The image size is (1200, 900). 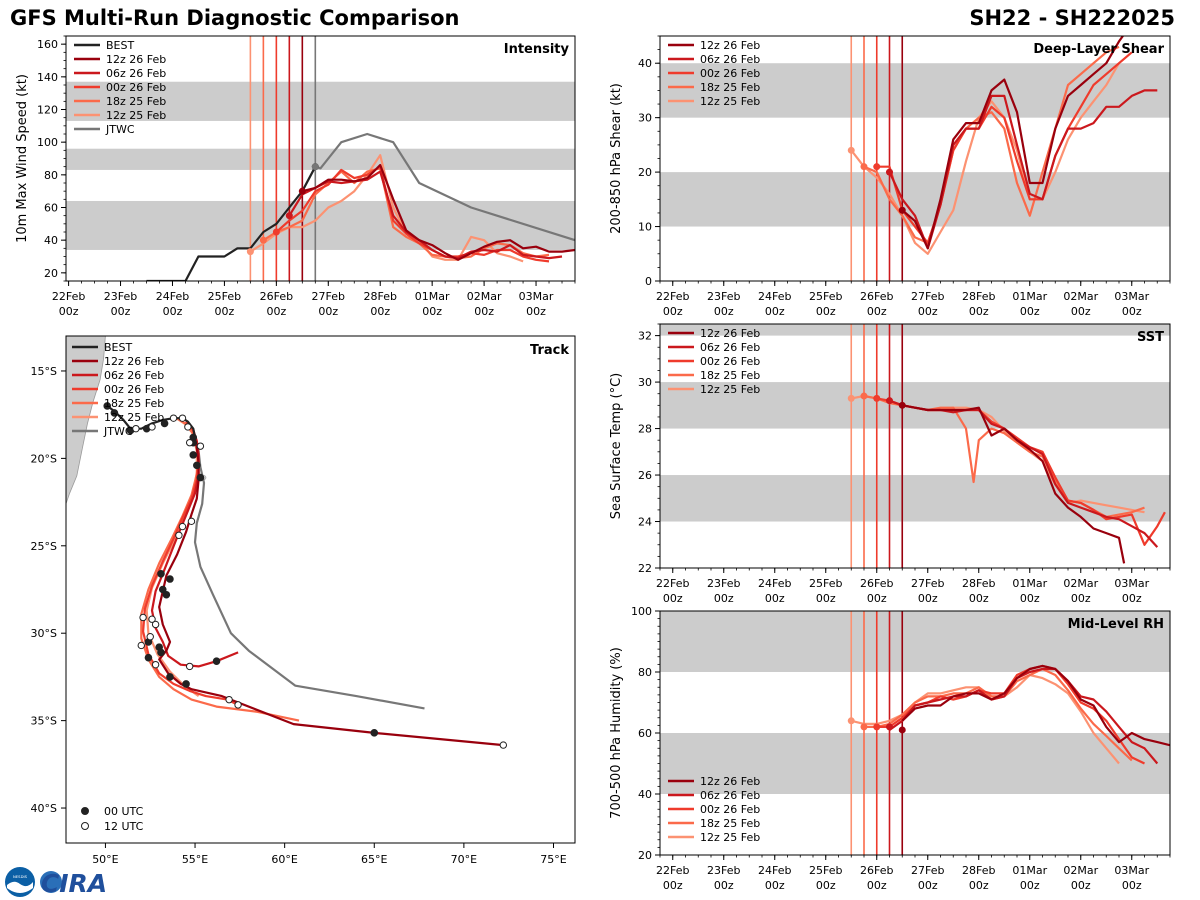 What do you see at coordinates (120, 45) in the screenshot?
I see `intensity-legend-label-best: BEST` at bounding box center [120, 45].